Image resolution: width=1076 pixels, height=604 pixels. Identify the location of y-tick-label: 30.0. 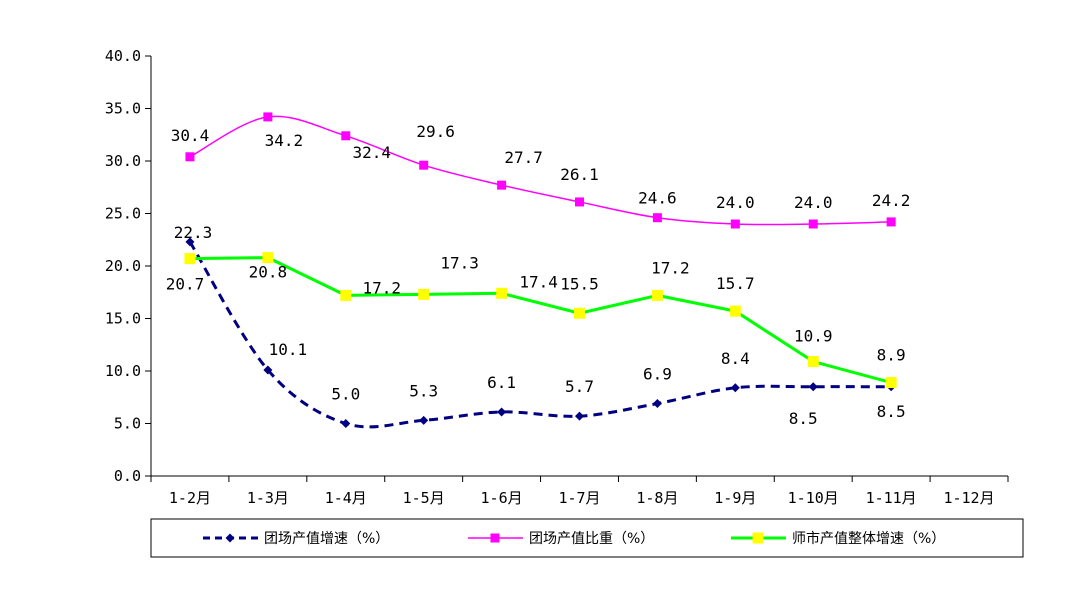
(123, 161).